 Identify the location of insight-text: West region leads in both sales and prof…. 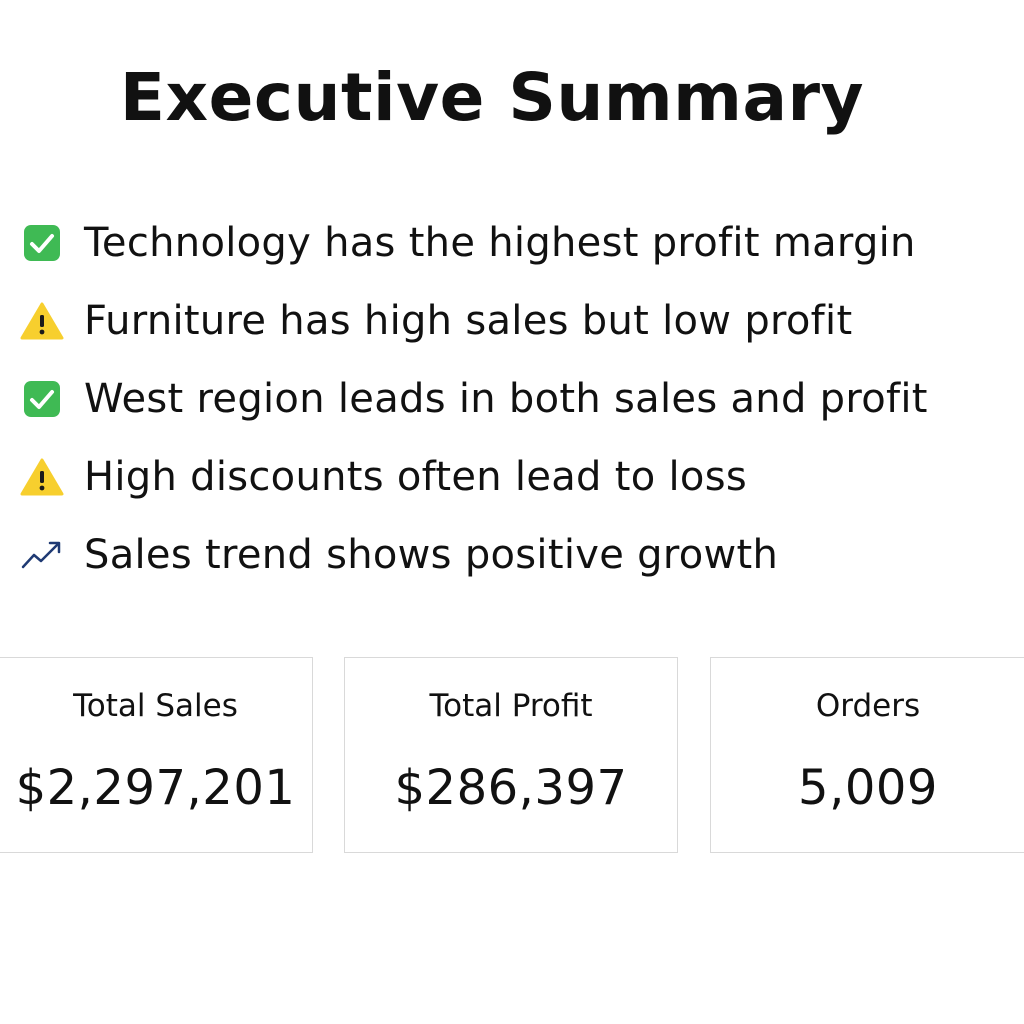
(506, 399).